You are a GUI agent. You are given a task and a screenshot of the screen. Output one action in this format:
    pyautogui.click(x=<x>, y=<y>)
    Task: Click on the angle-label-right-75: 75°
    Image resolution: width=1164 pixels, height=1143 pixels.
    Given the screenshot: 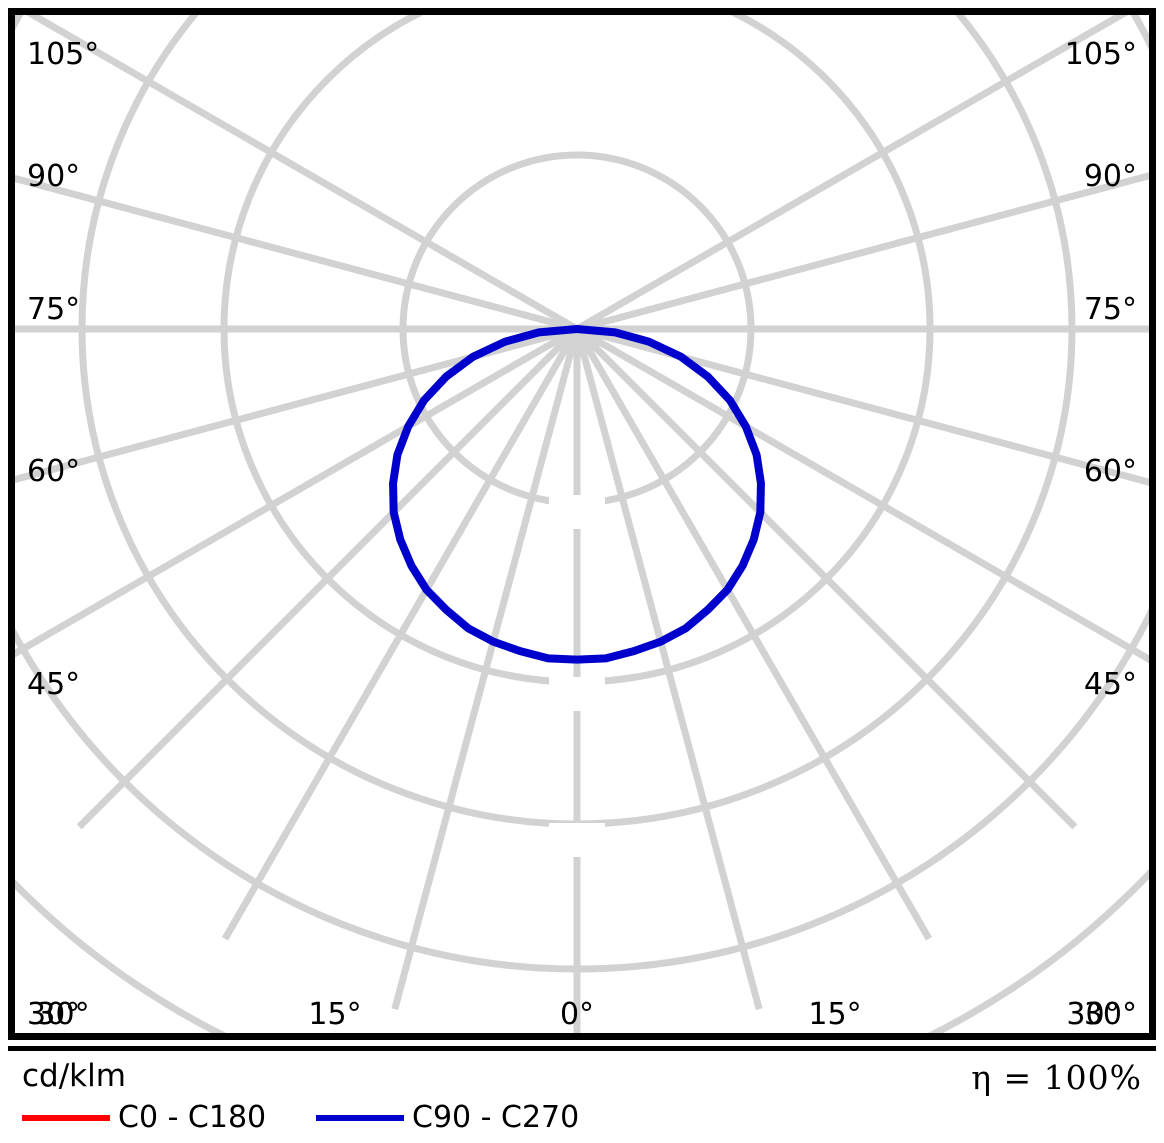 What is the action you would take?
    pyautogui.click(x=1110, y=309)
    